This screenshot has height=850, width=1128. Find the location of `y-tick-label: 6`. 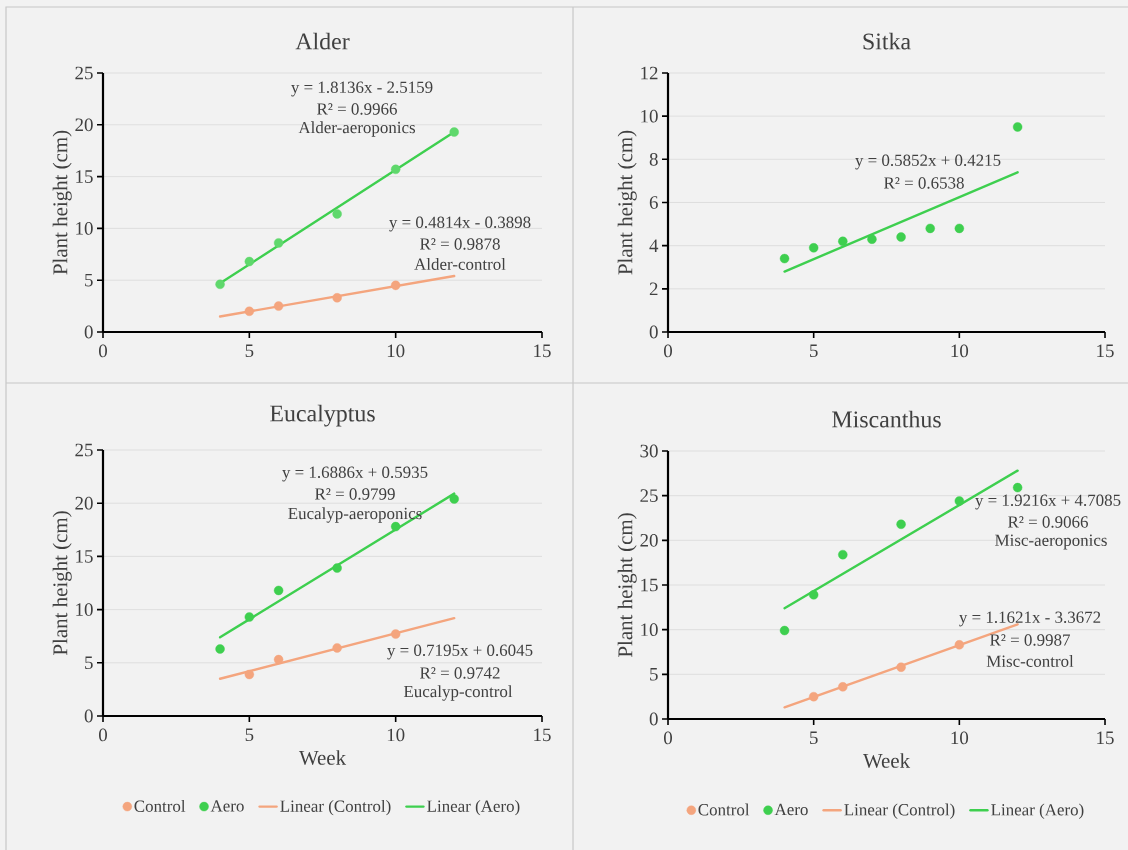

y-tick-label: 6 is located at coordinates (653, 202).